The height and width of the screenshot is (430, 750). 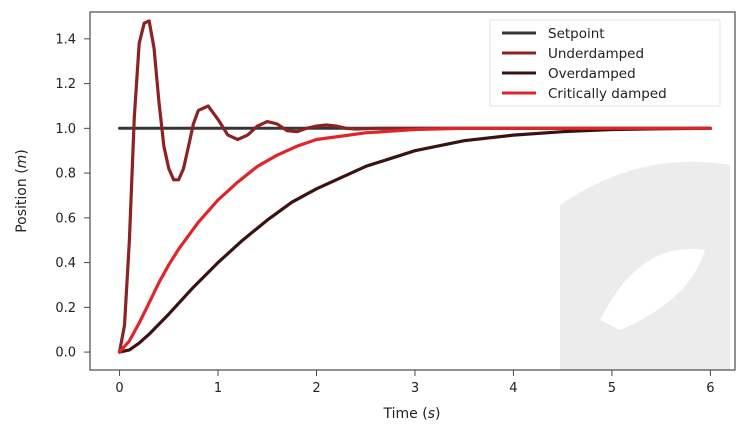 I want to click on x-tick-label: 2, so click(x=316, y=388).